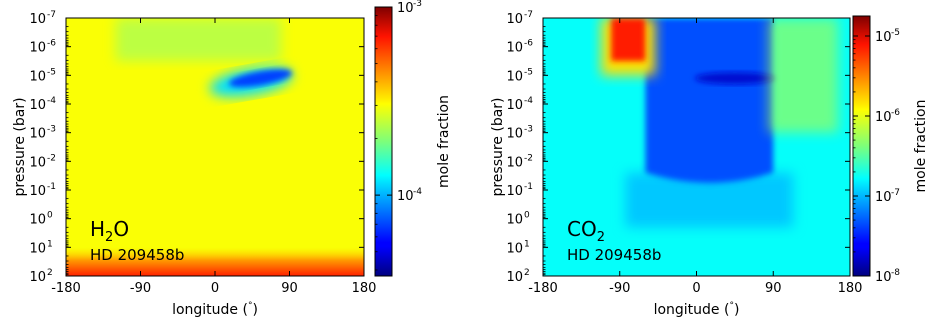 The image size is (932, 325). Describe the element at coordinates (895, 113) in the screenshot. I see `colorbar-tick-exponent: -6` at that location.